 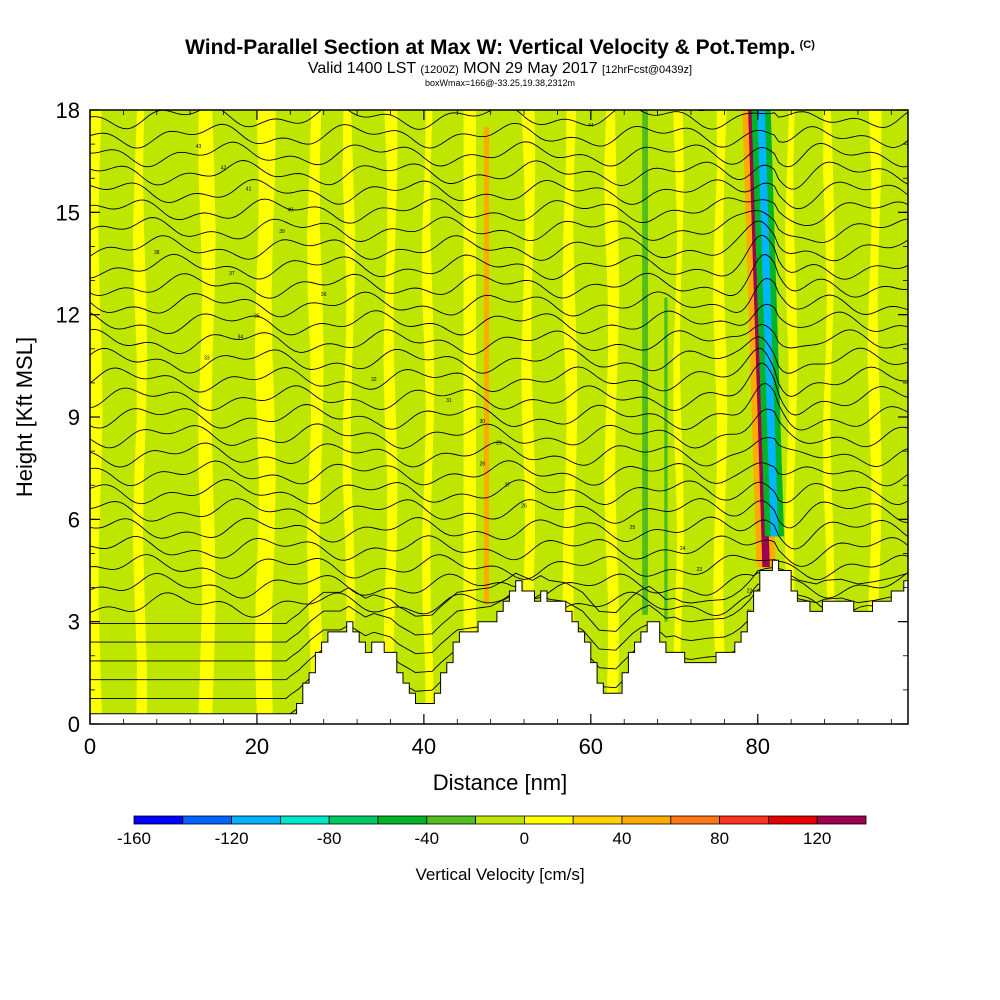 I want to click on isentrope-label: 37, so click(x=232, y=274).